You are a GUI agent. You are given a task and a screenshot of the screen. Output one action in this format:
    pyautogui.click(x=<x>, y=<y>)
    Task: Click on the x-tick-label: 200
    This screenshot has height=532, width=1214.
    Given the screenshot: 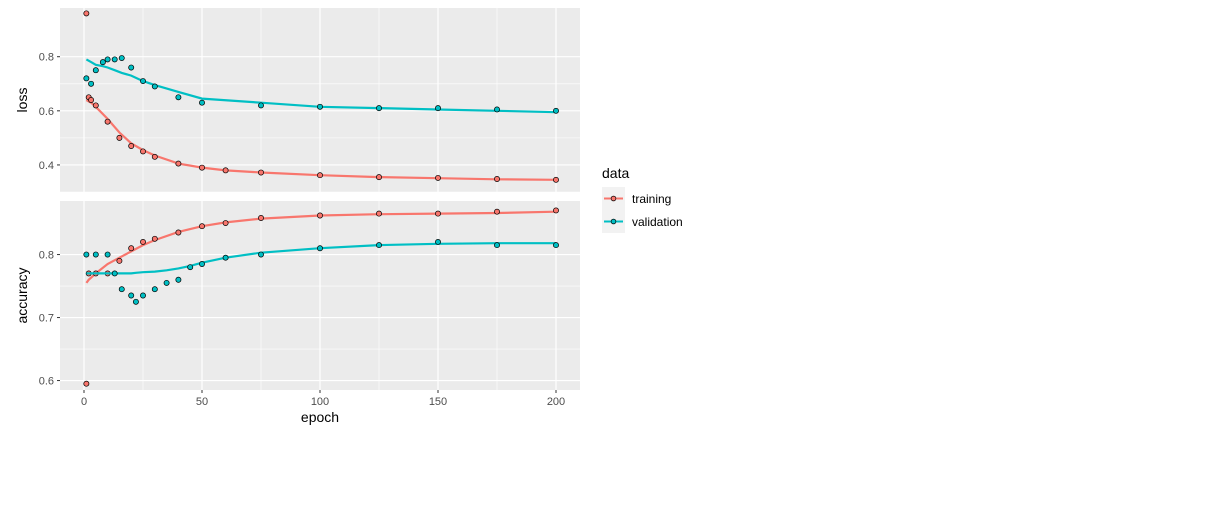 What is the action you would take?
    pyautogui.click(x=556, y=402)
    